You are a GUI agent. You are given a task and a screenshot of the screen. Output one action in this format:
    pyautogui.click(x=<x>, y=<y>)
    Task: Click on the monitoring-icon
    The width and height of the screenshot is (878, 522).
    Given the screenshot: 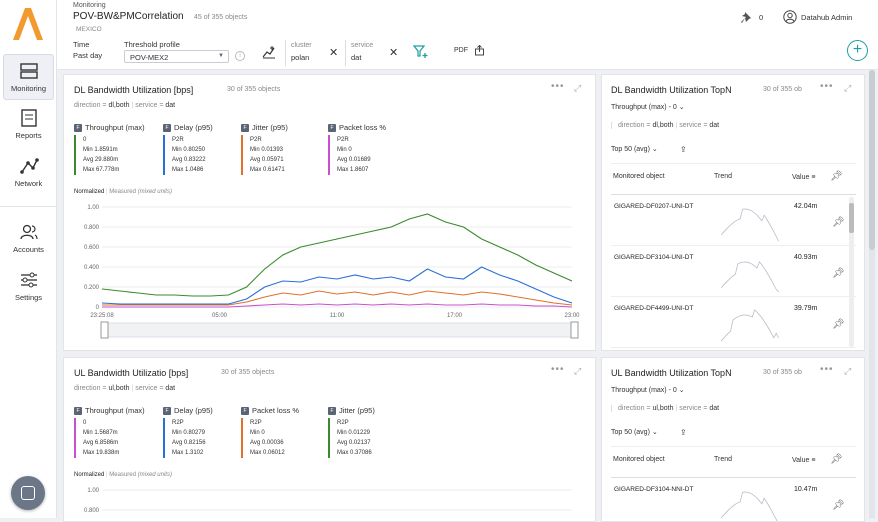 What is the action you would take?
    pyautogui.click(x=28, y=71)
    